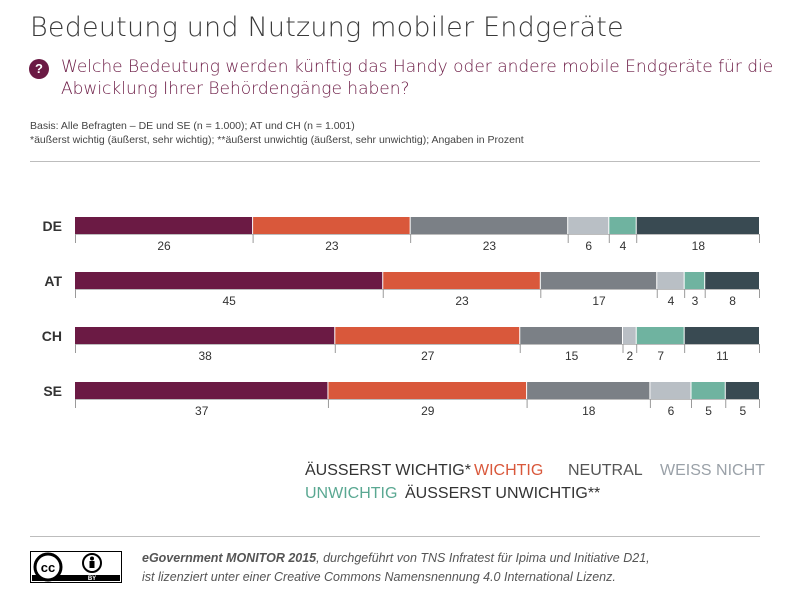 The height and width of the screenshot is (600, 794). What do you see at coordinates (599, 301) in the screenshot?
I see `value-label-at-3: 17` at bounding box center [599, 301].